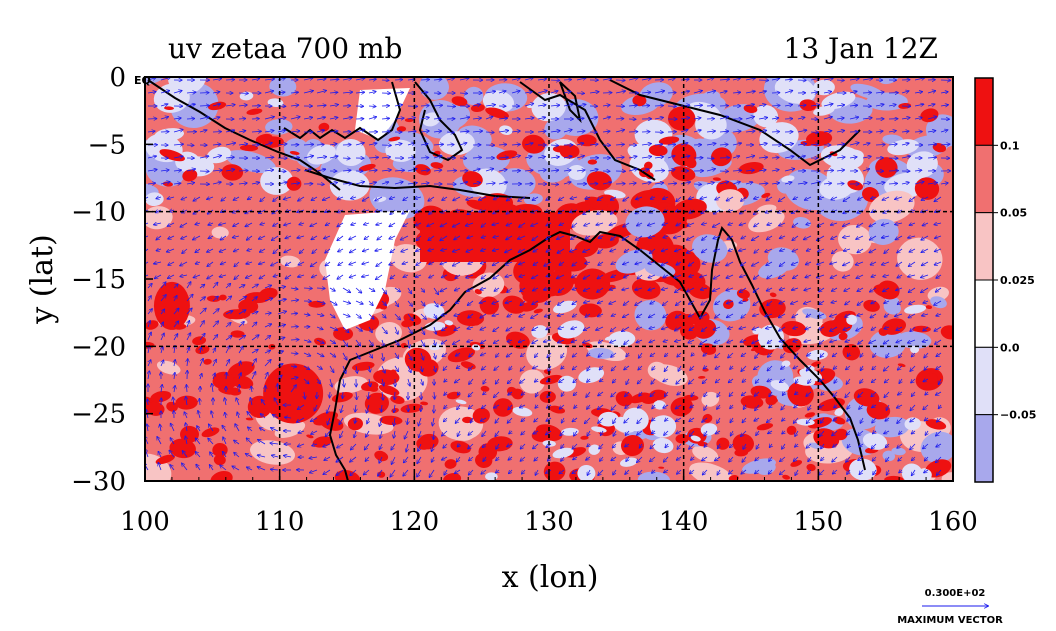 This screenshot has height=631, width=1056. Describe the element at coordinates (98, 280) in the screenshot. I see `y-tick-label: −15` at that location.